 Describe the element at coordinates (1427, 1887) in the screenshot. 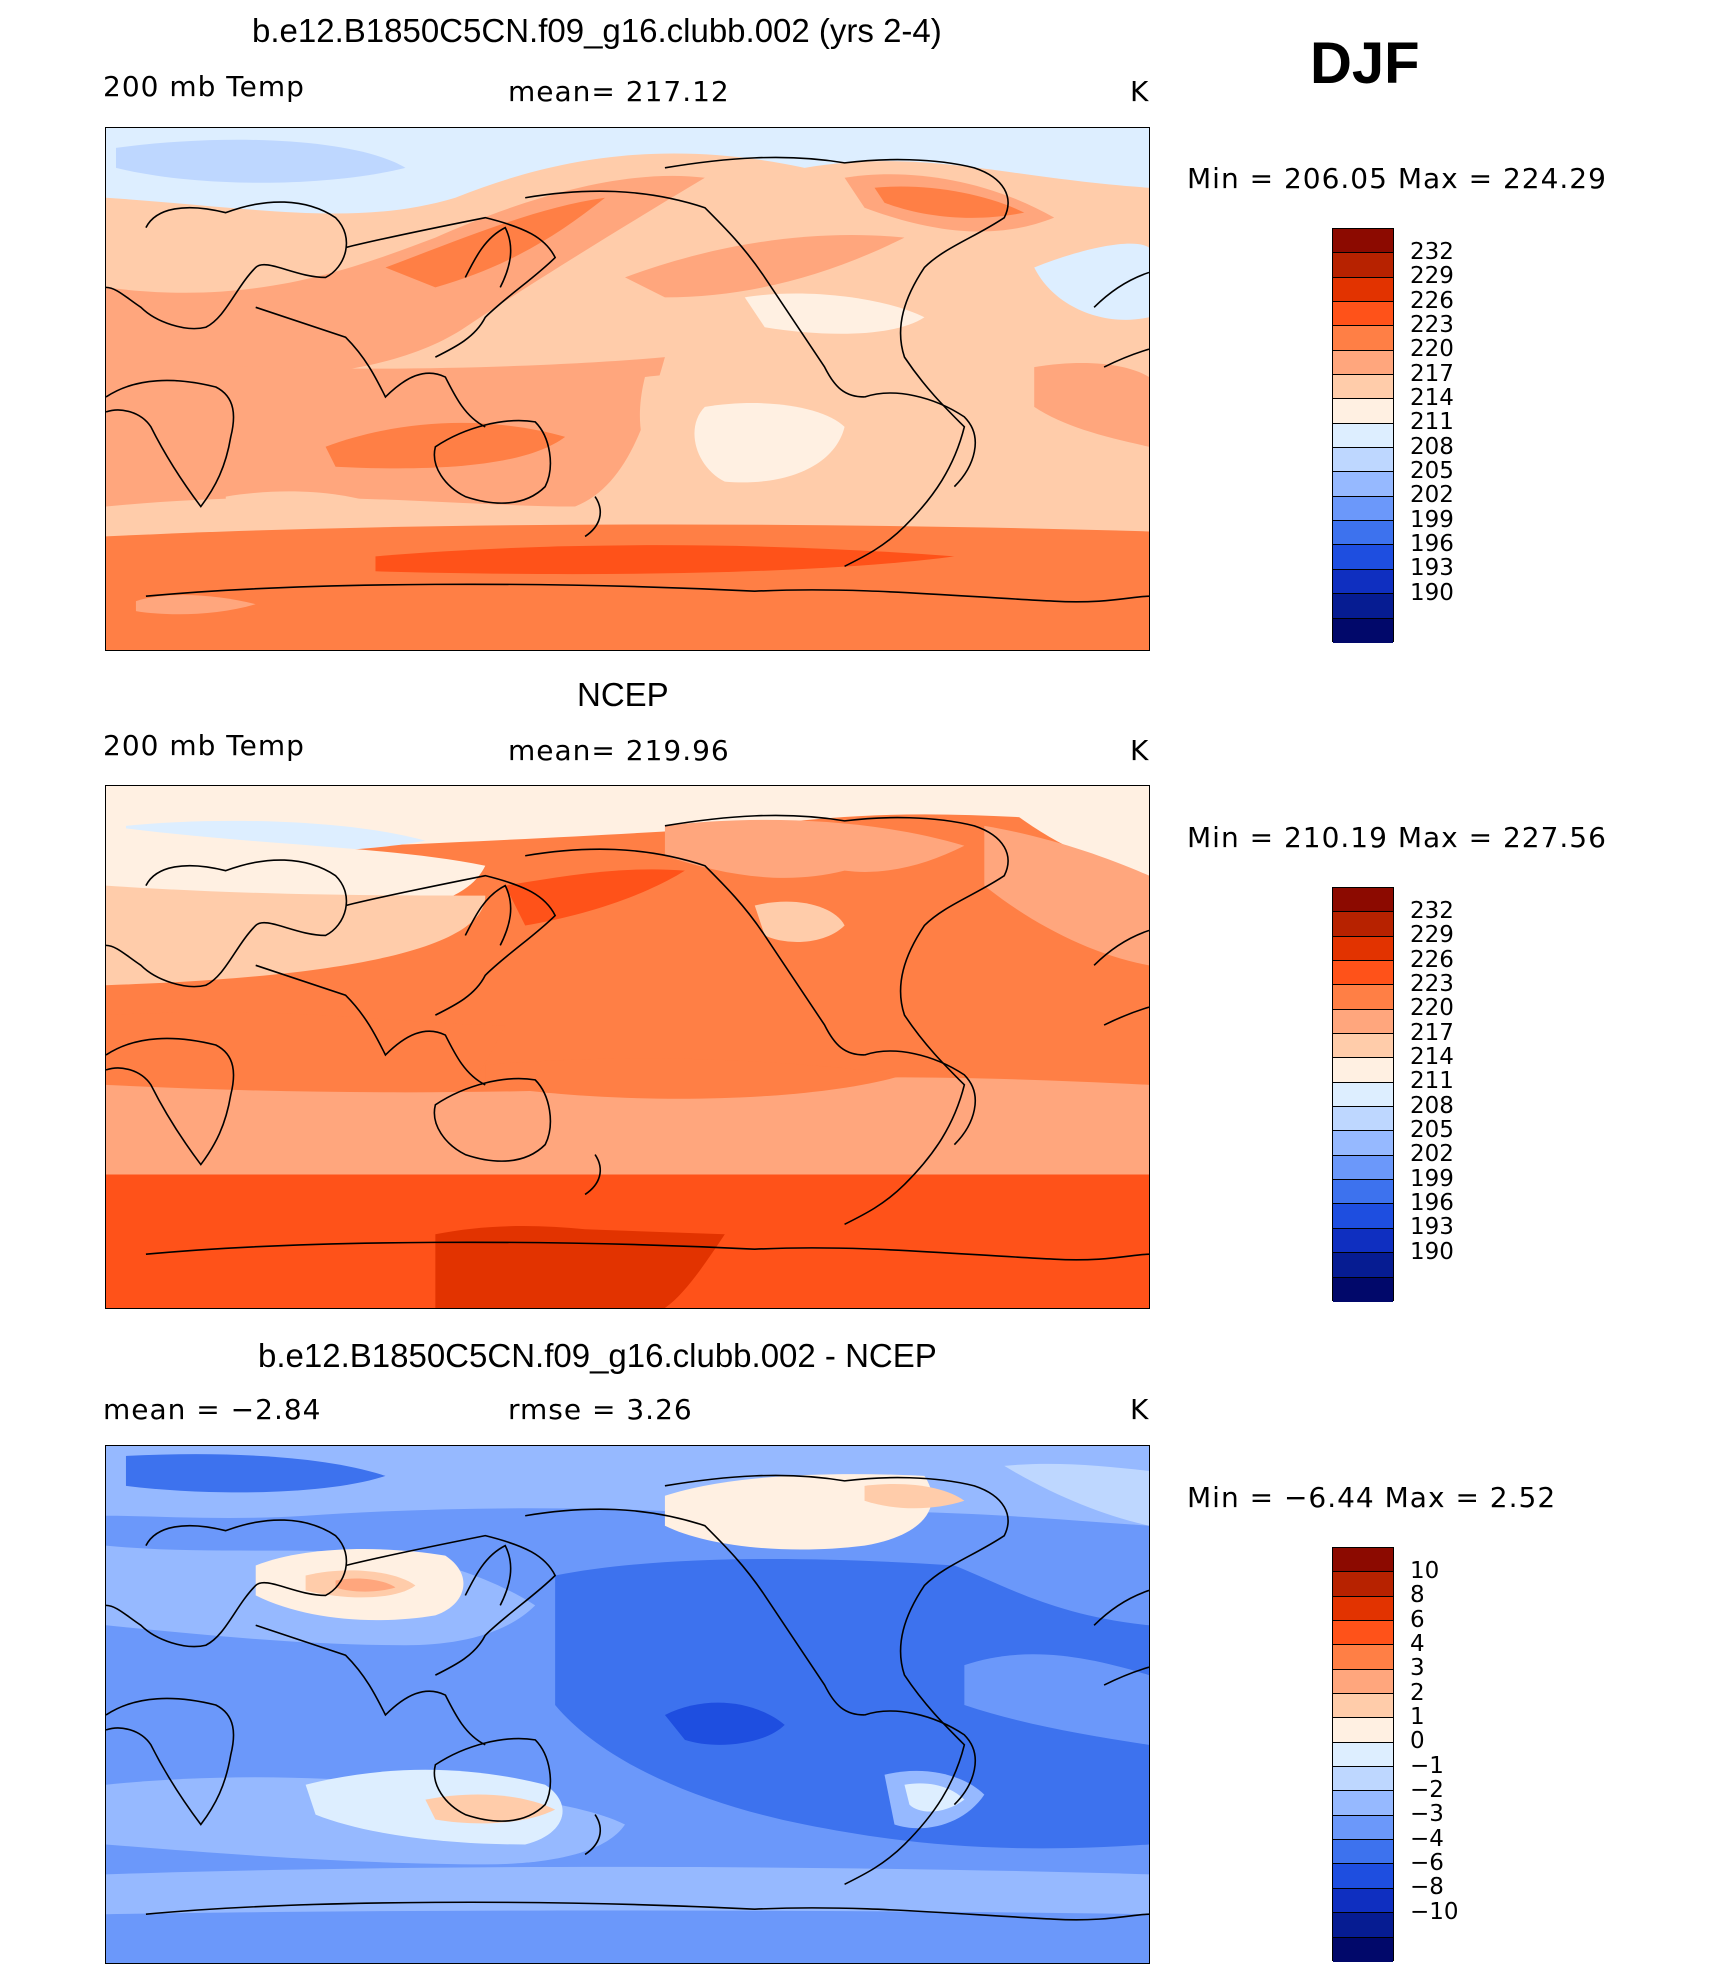

I see `colorbar-tick-label: −8` at that location.